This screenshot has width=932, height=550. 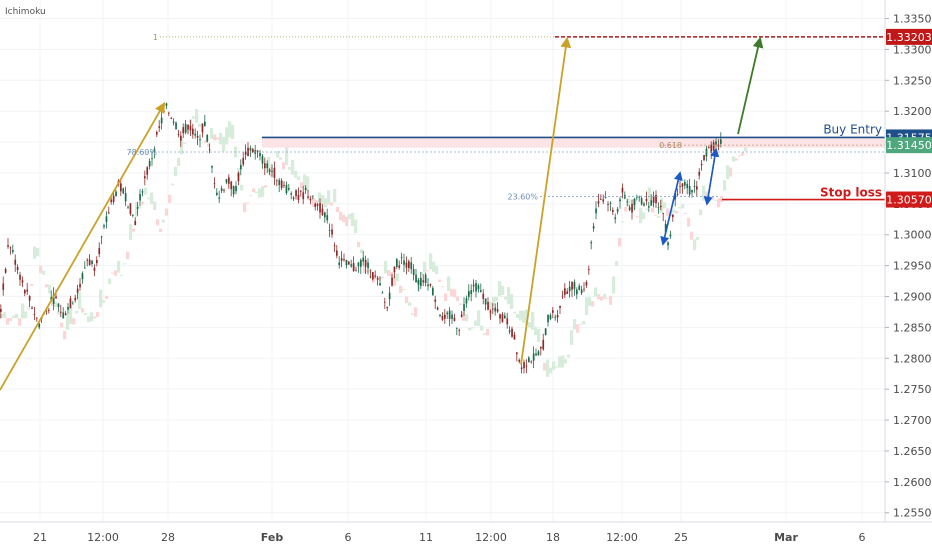 I want to click on stop-loss-label: Stop loss, so click(x=851, y=193).